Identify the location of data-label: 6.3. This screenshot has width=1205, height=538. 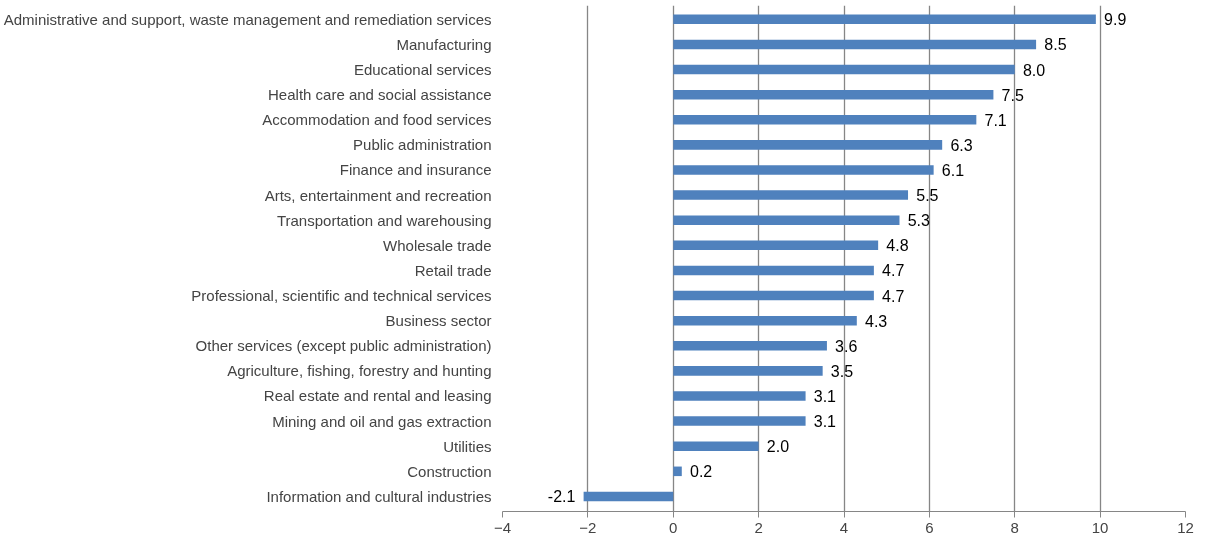
(961, 145).